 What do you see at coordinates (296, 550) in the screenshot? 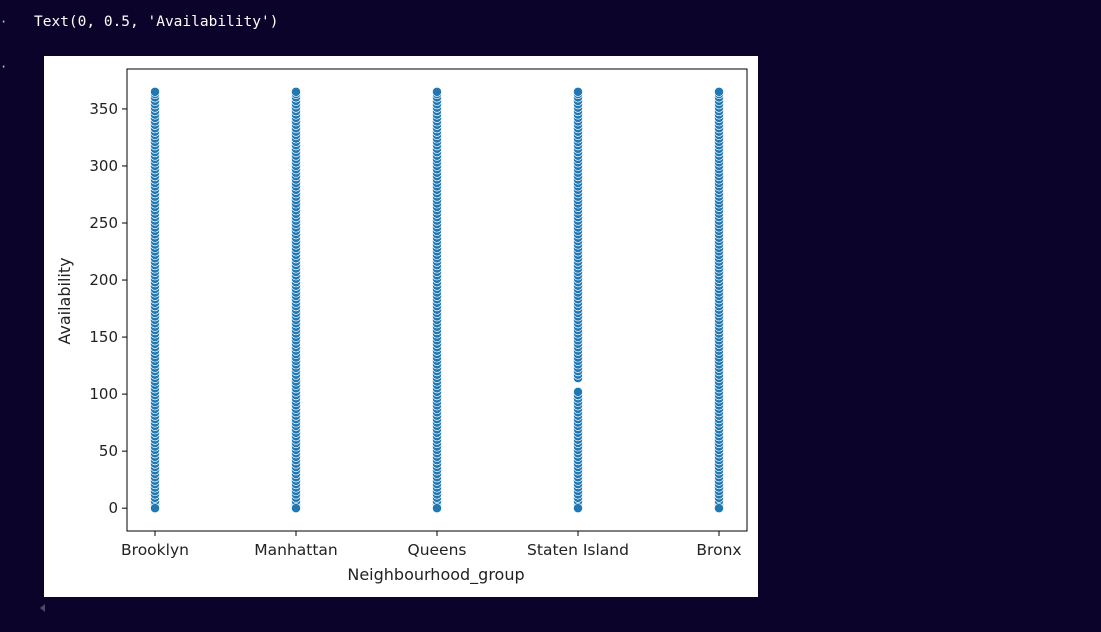
I see `x-tick-label: Manhattan` at bounding box center [296, 550].